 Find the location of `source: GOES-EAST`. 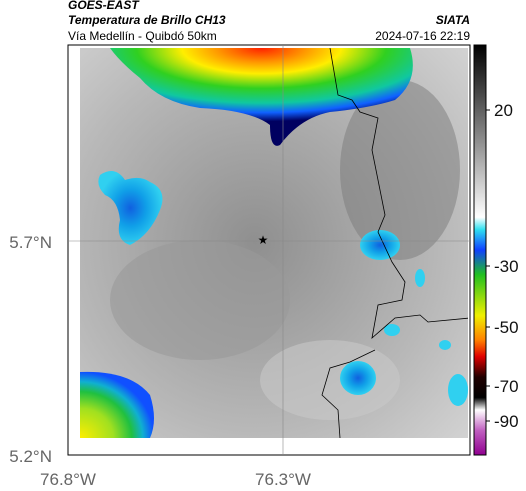

source: GOES-EAST is located at coordinates (104, 6).